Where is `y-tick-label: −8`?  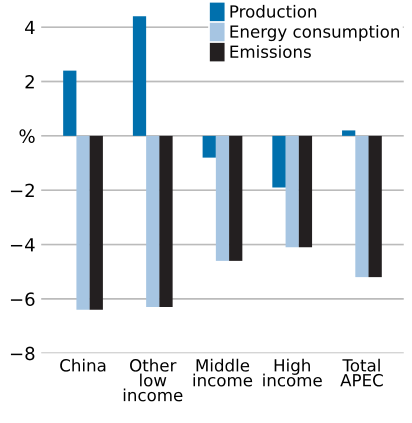 y-tick-label: −8 is located at coordinates (22, 353).